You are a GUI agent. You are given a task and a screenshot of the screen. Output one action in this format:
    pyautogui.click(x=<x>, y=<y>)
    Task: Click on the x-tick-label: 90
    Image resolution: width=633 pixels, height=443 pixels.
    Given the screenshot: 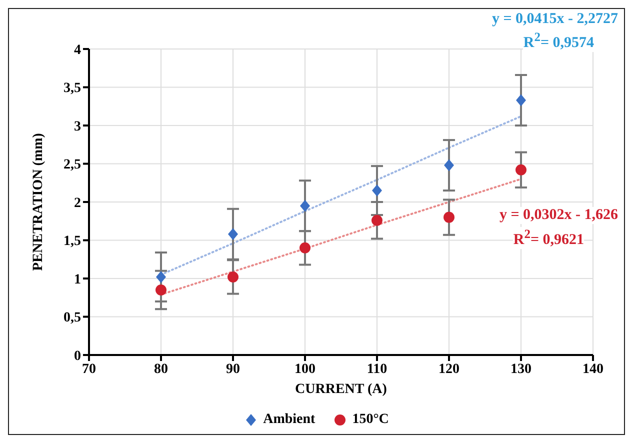 What is the action you would take?
    pyautogui.click(x=233, y=369)
    